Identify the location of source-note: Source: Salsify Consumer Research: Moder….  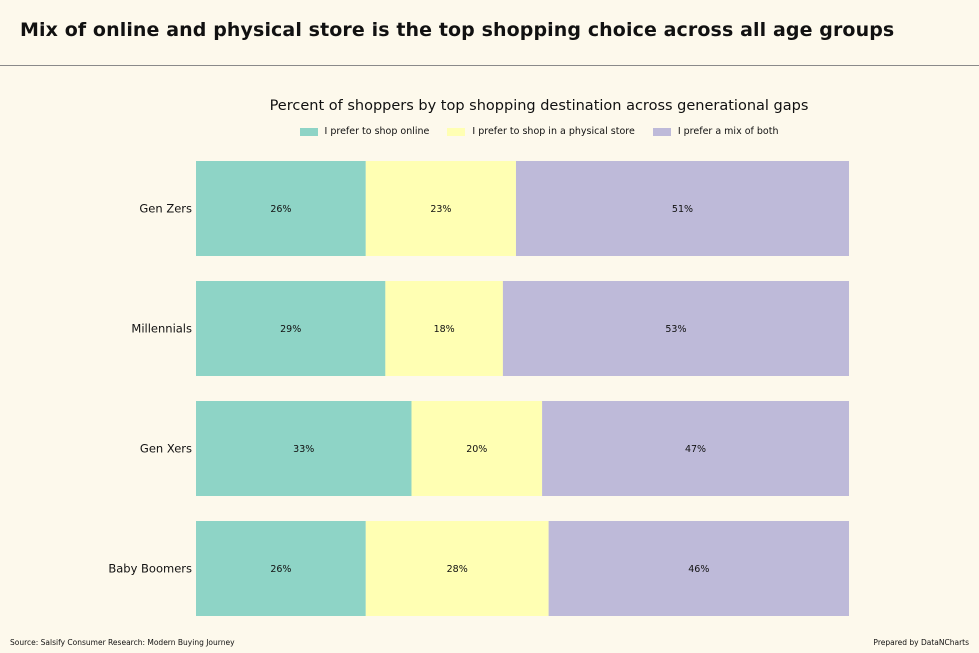
(122, 642).